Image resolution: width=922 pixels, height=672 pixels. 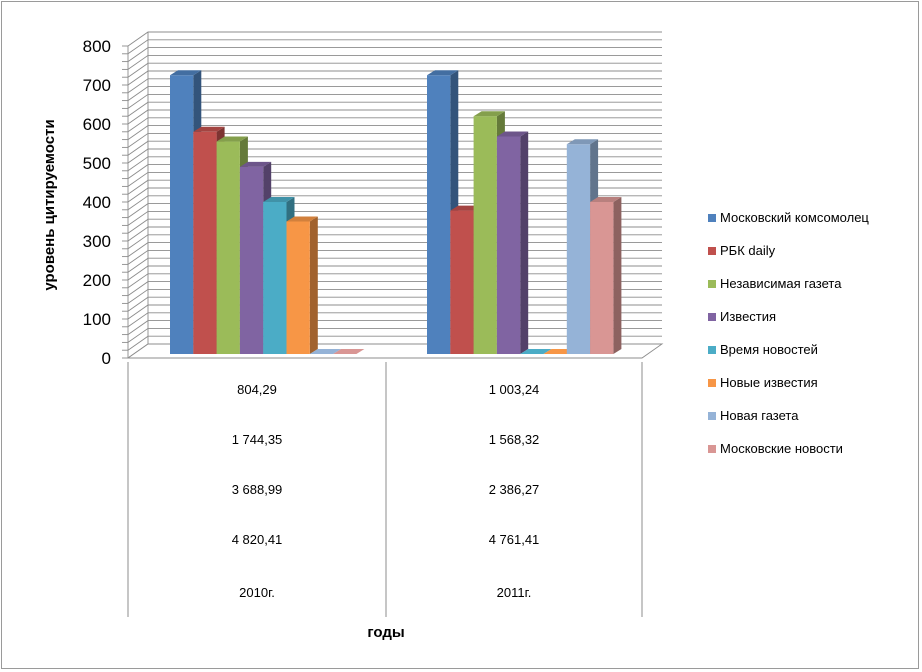 What do you see at coordinates (514, 539) in the screenshot?
I see `table-cell: 4 761,41` at bounding box center [514, 539].